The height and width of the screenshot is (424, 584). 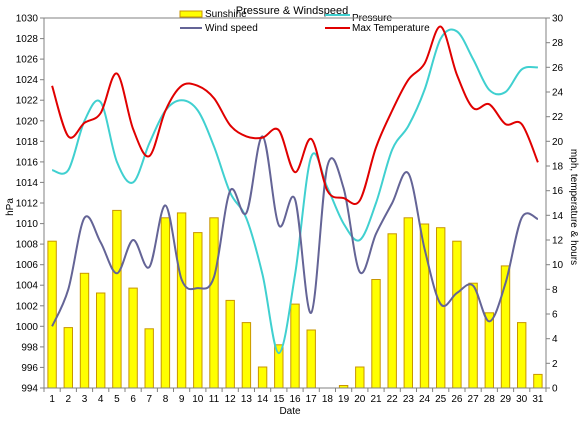 I want to click on left-tick-label: 1030, so click(x=27, y=19).